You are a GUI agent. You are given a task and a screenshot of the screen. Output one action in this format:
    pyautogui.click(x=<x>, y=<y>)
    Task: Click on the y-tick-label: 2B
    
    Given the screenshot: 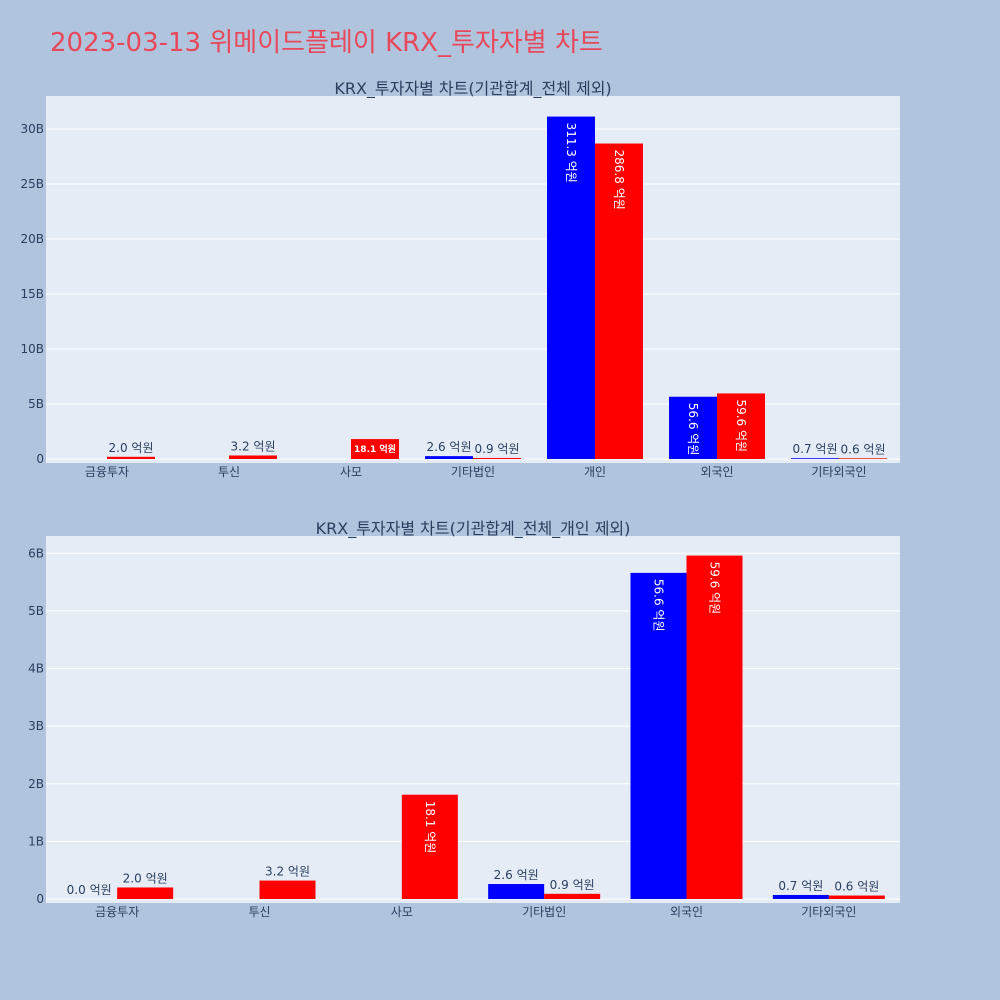 What is the action you would take?
    pyautogui.click(x=36, y=784)
    